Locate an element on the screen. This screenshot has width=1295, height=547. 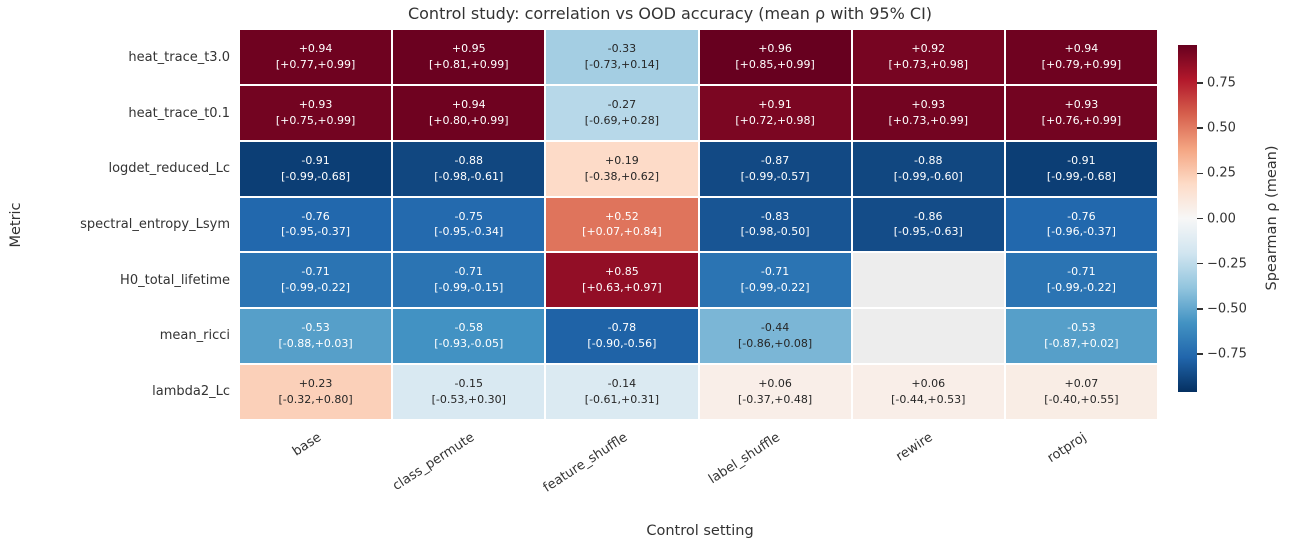
cell-ci: [+0.63,+0.97] is located at coordinates (622, 288).